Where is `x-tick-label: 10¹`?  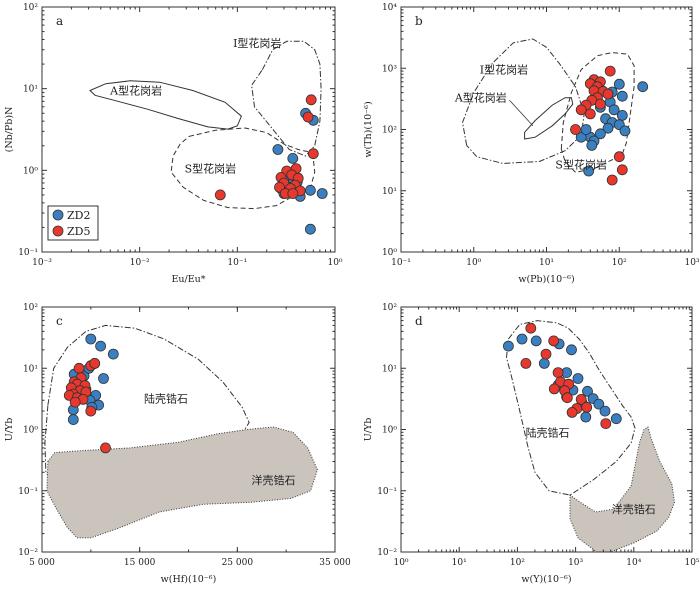
x-tick-label: 10¹ is located at coordinates (459, 563).